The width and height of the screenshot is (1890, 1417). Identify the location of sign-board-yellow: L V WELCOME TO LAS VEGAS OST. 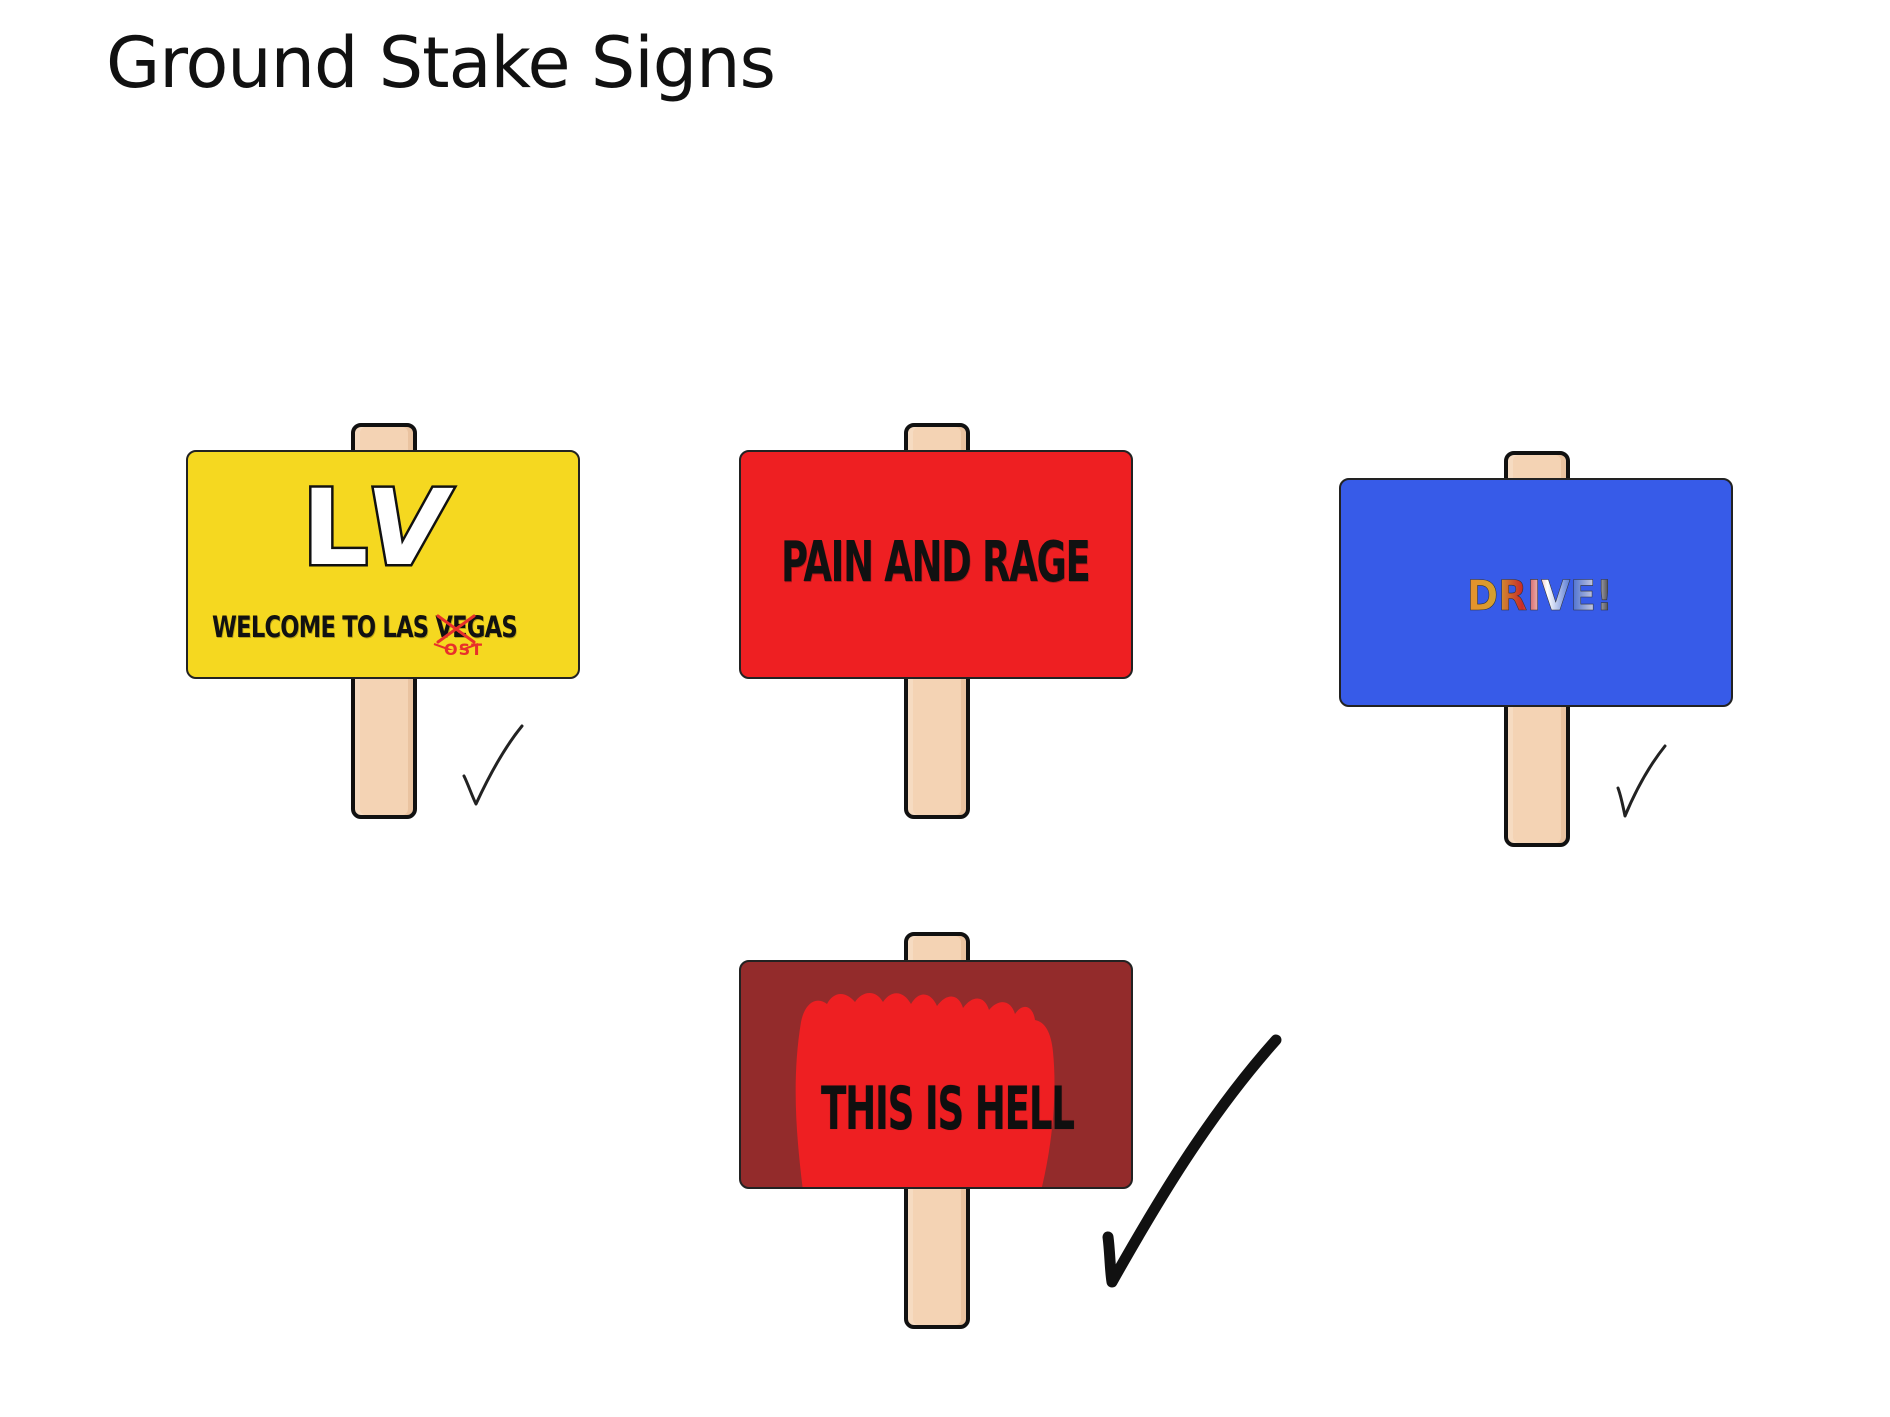
(383, 564).